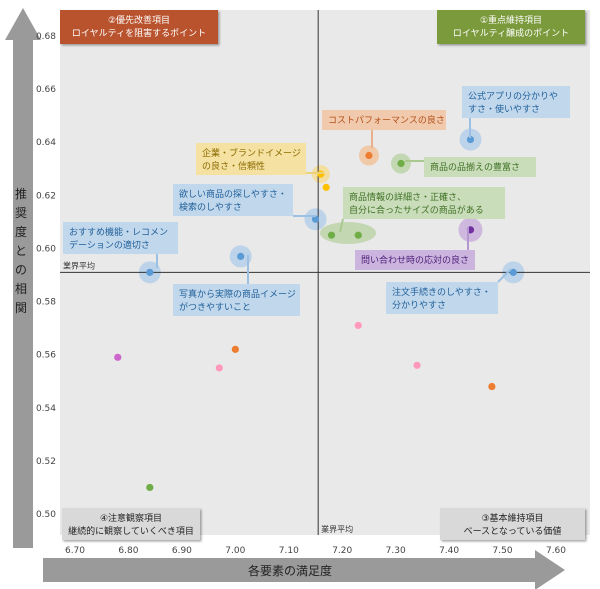 Image resolution: width=600 pixels, height=589 pixels. I want to click on y-tick-label: 0.68, so click(46, 37).